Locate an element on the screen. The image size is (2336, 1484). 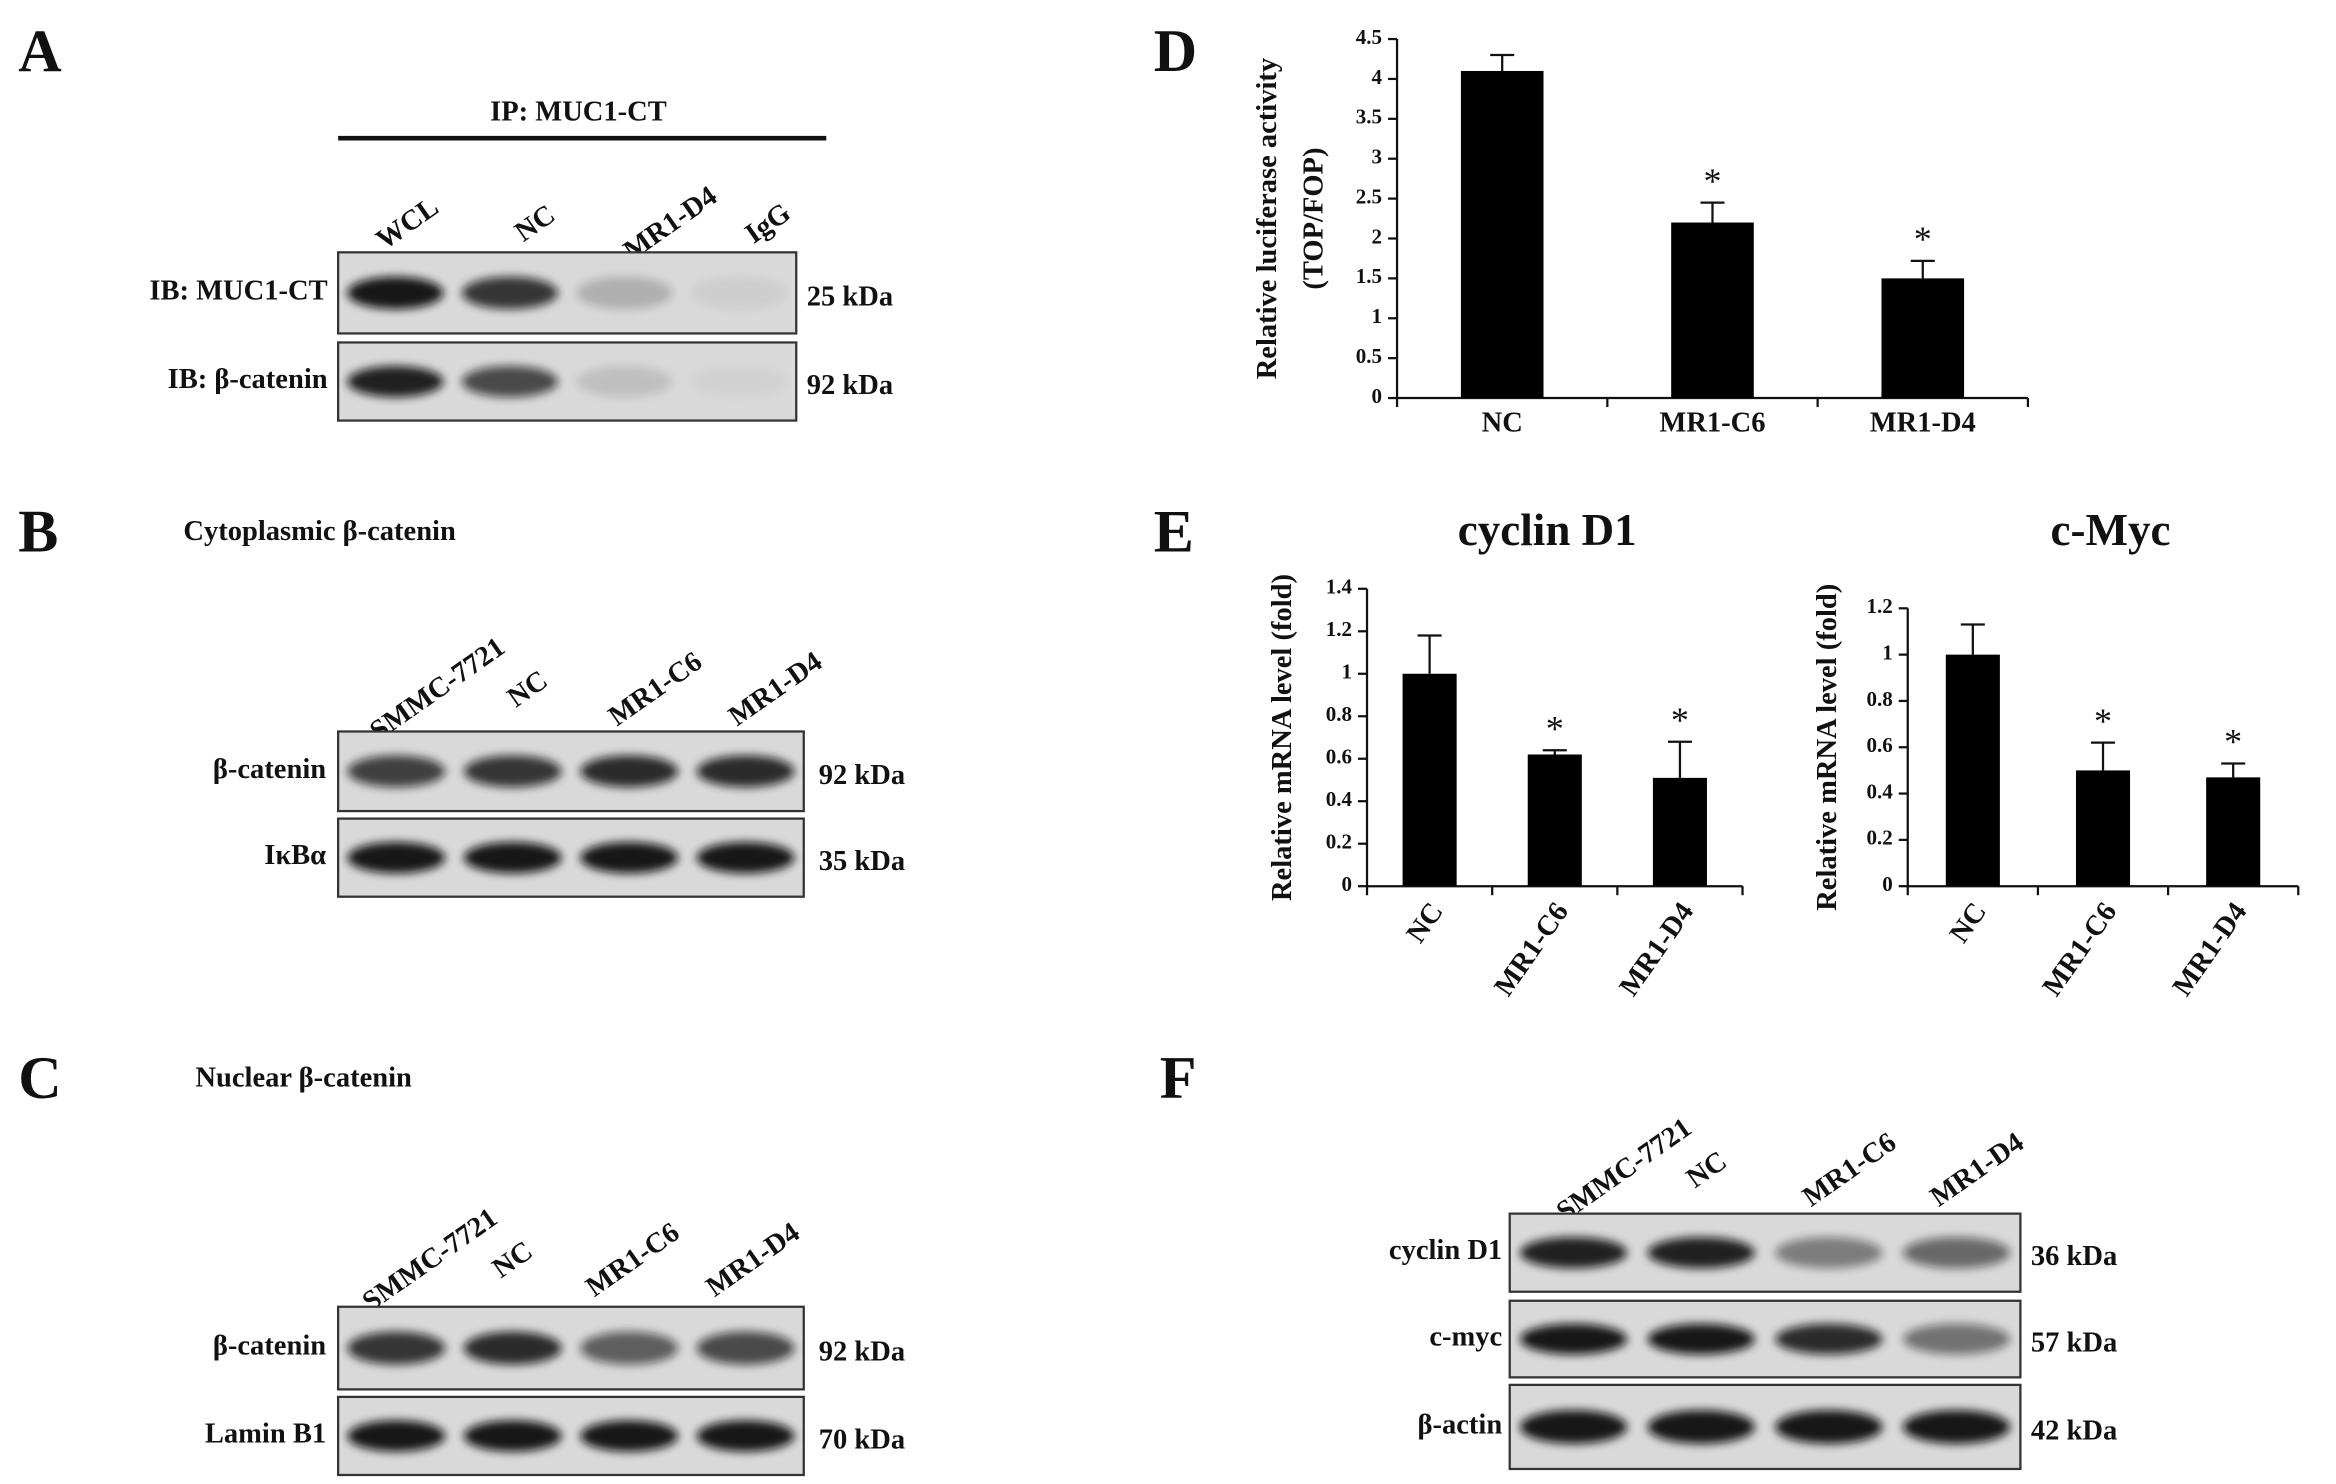
panel-letter: A is located at coordinates (39, 50).